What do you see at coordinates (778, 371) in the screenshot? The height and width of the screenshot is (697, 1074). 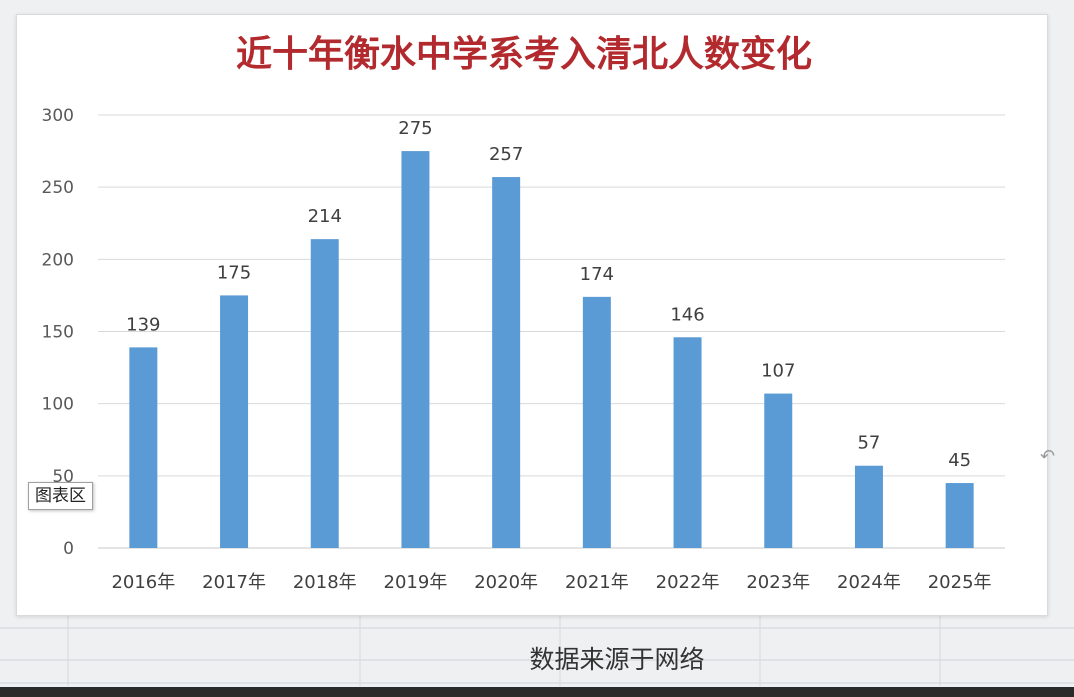 I see `data-label: 107` at bounding box center [778, 371].